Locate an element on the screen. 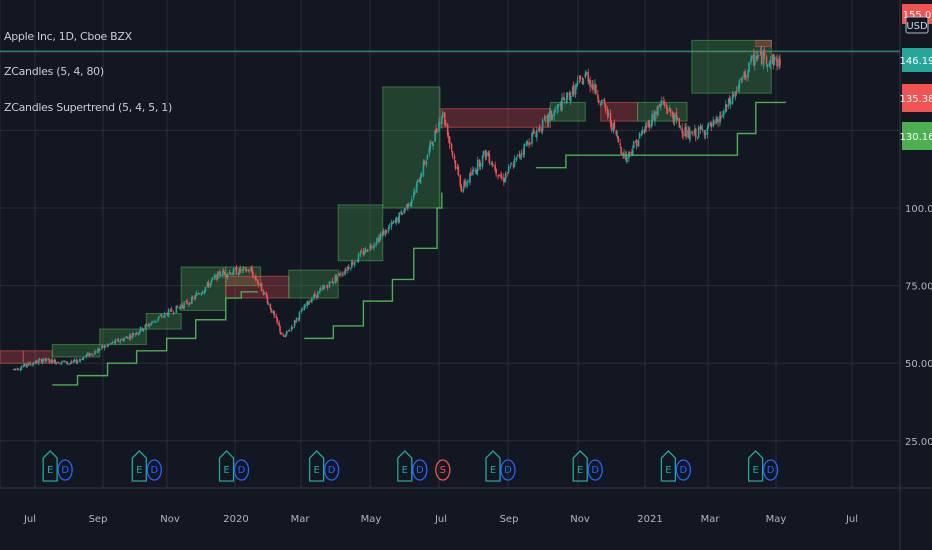 The height and width of the screenshot is (550, 932). earnings-icon is located at coordinates (316, 466).